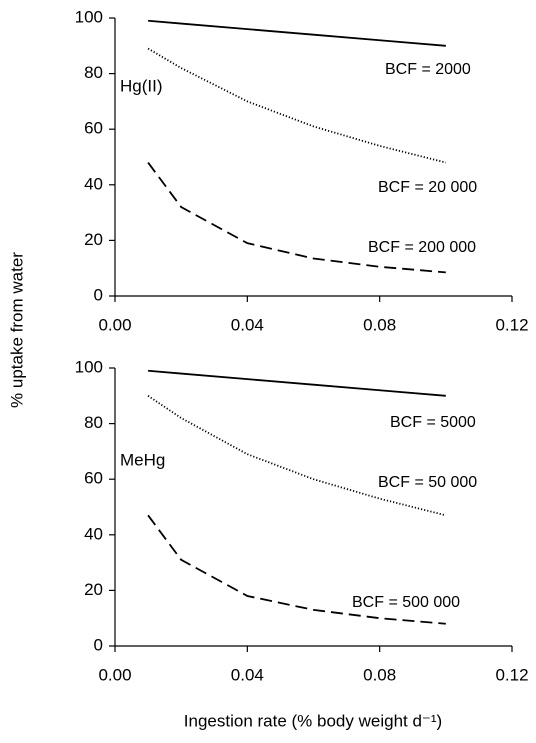  What do you see at coordinates (406, 602) in the screenshot?
I see `line-label: BCF = 500 000` at bounding box center [406, 602].